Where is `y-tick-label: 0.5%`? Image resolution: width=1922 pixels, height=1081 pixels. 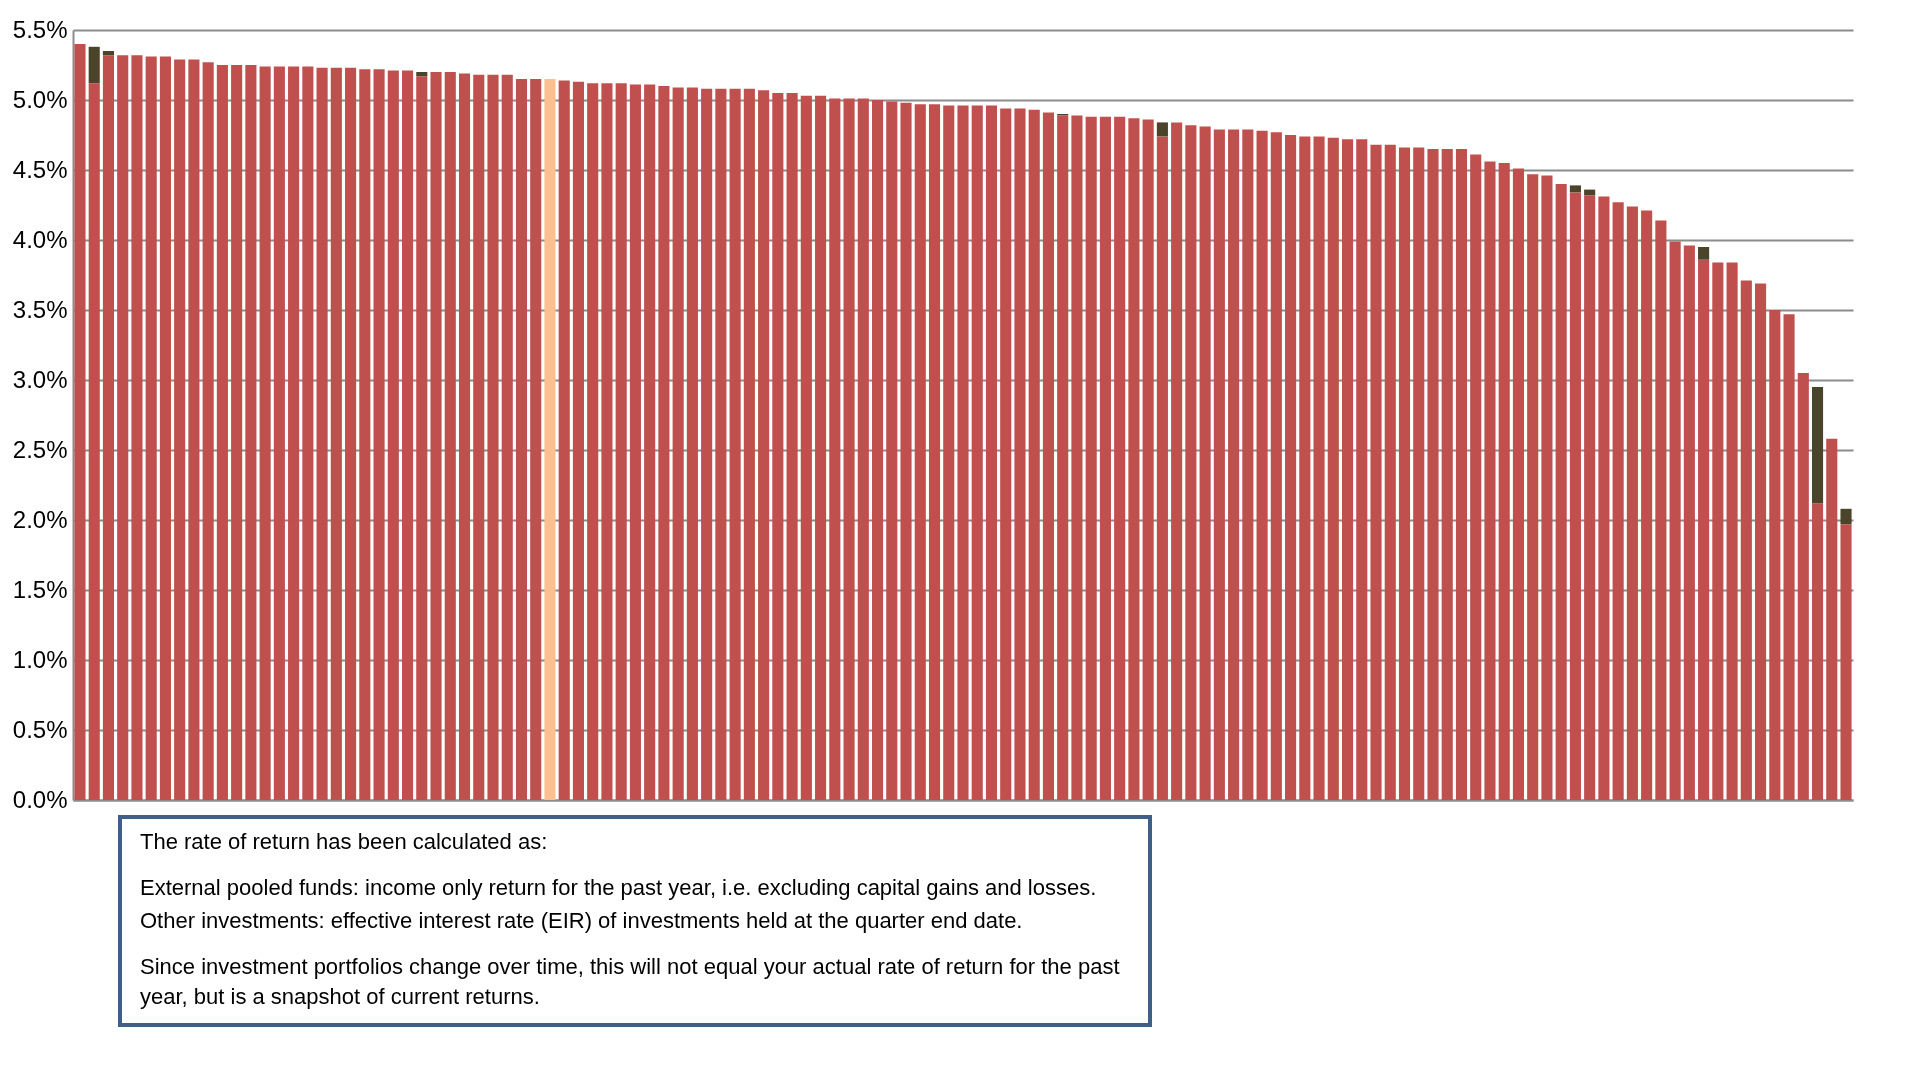 y-tick-label: 0.5% is located at coordinates (40, 729).